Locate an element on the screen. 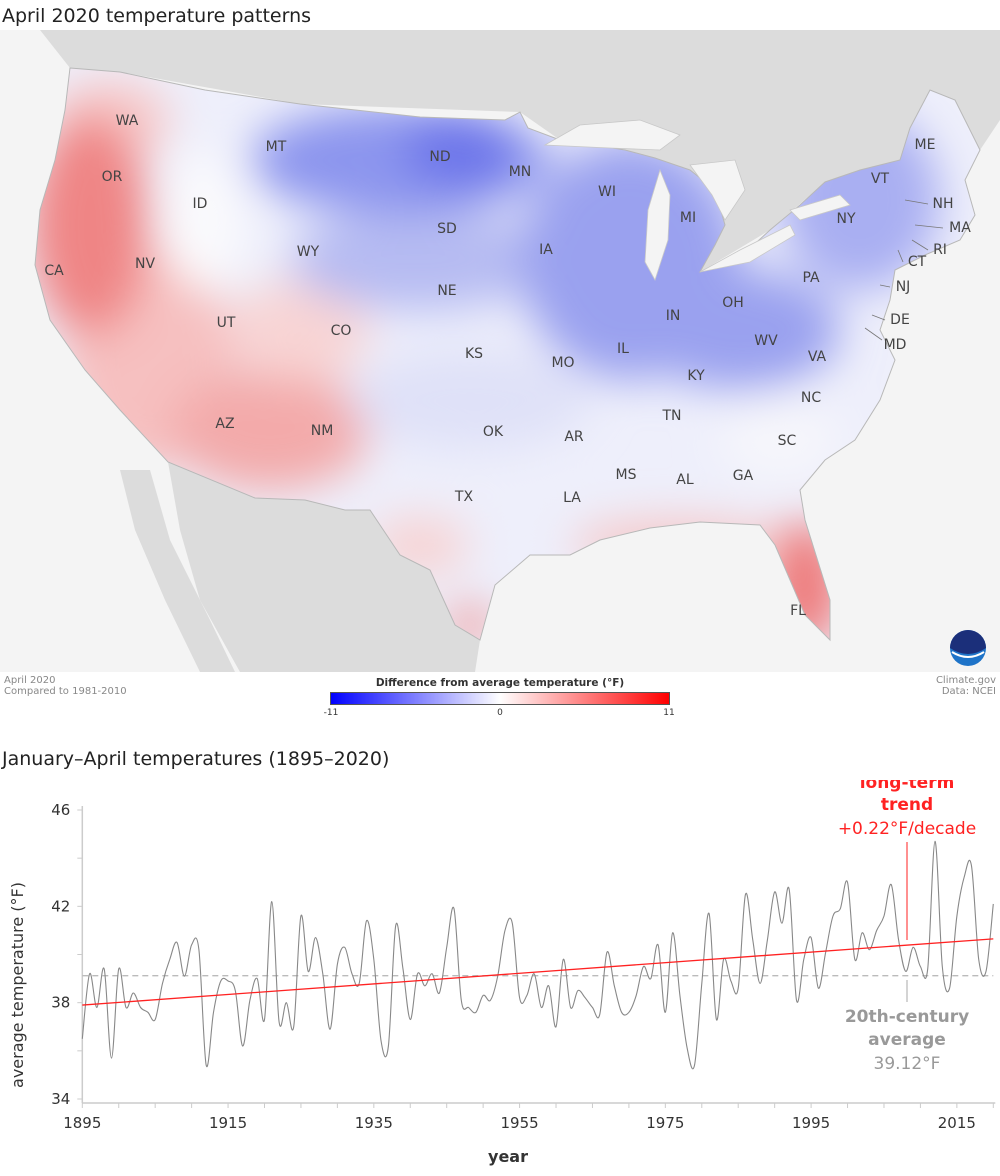 The width and height of the screenshot is (1000, 1176). state-label: WV is located at coordinates (766, 341).